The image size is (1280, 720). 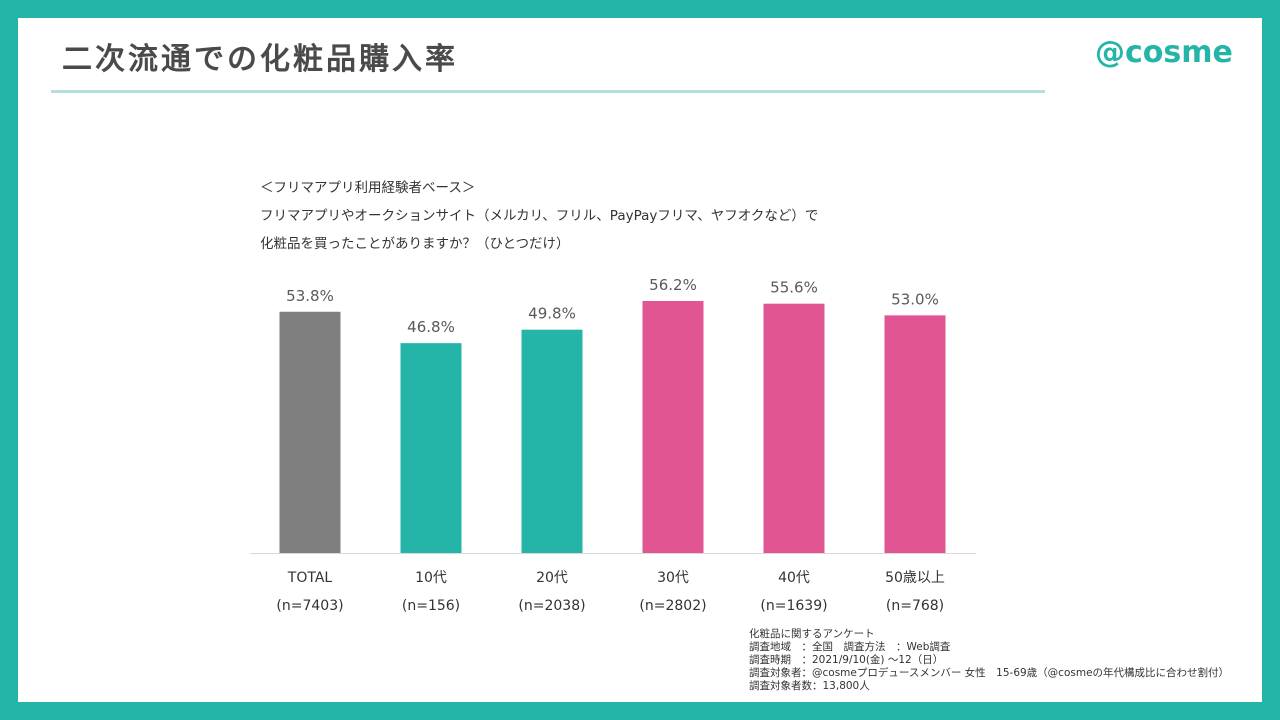 What do you see at coordinates (673, 578) in the screenshot?
I see `category-label-3: 30代` at bounding box center [673, 578].